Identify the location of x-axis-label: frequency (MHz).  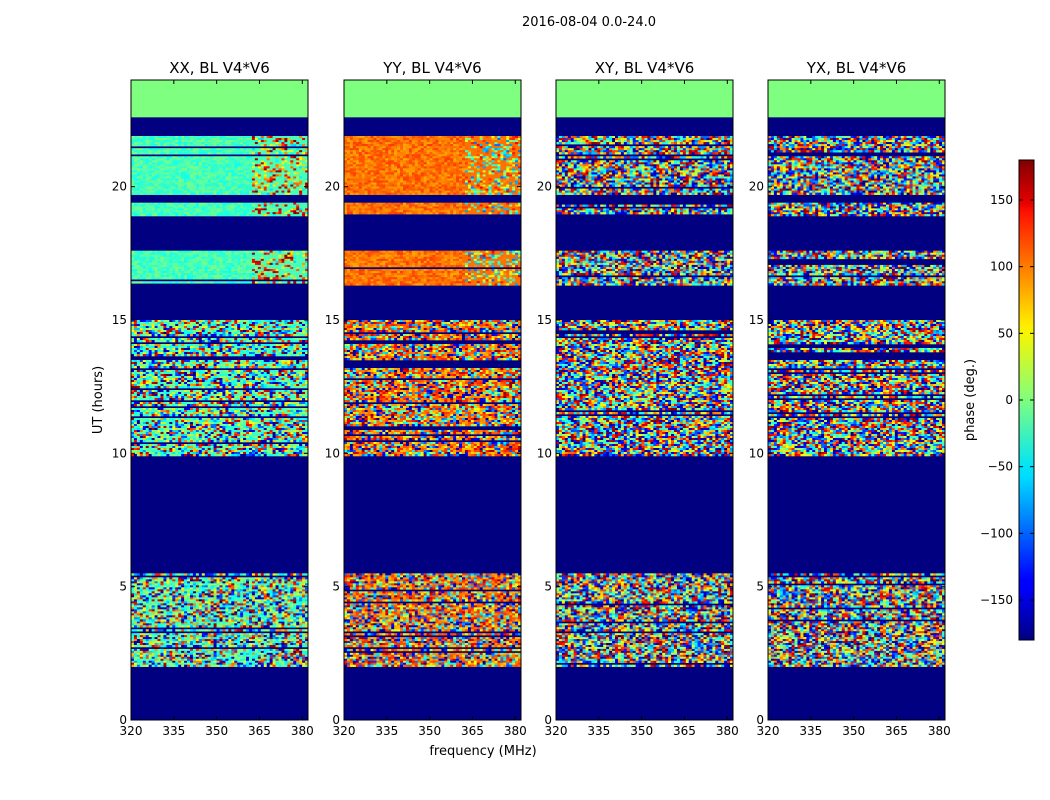
(482, 751).